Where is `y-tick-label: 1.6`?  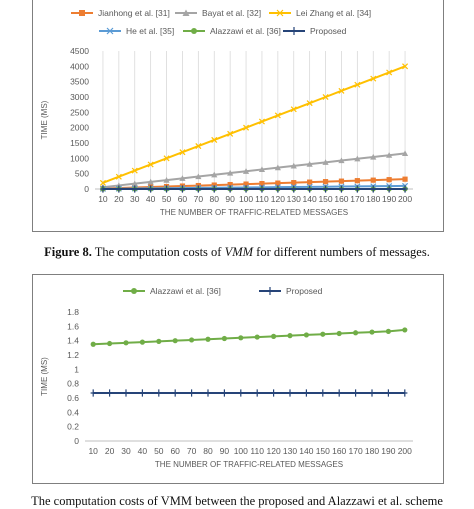
y-tick-label: 1.6 is located at coordinates (73, 326).